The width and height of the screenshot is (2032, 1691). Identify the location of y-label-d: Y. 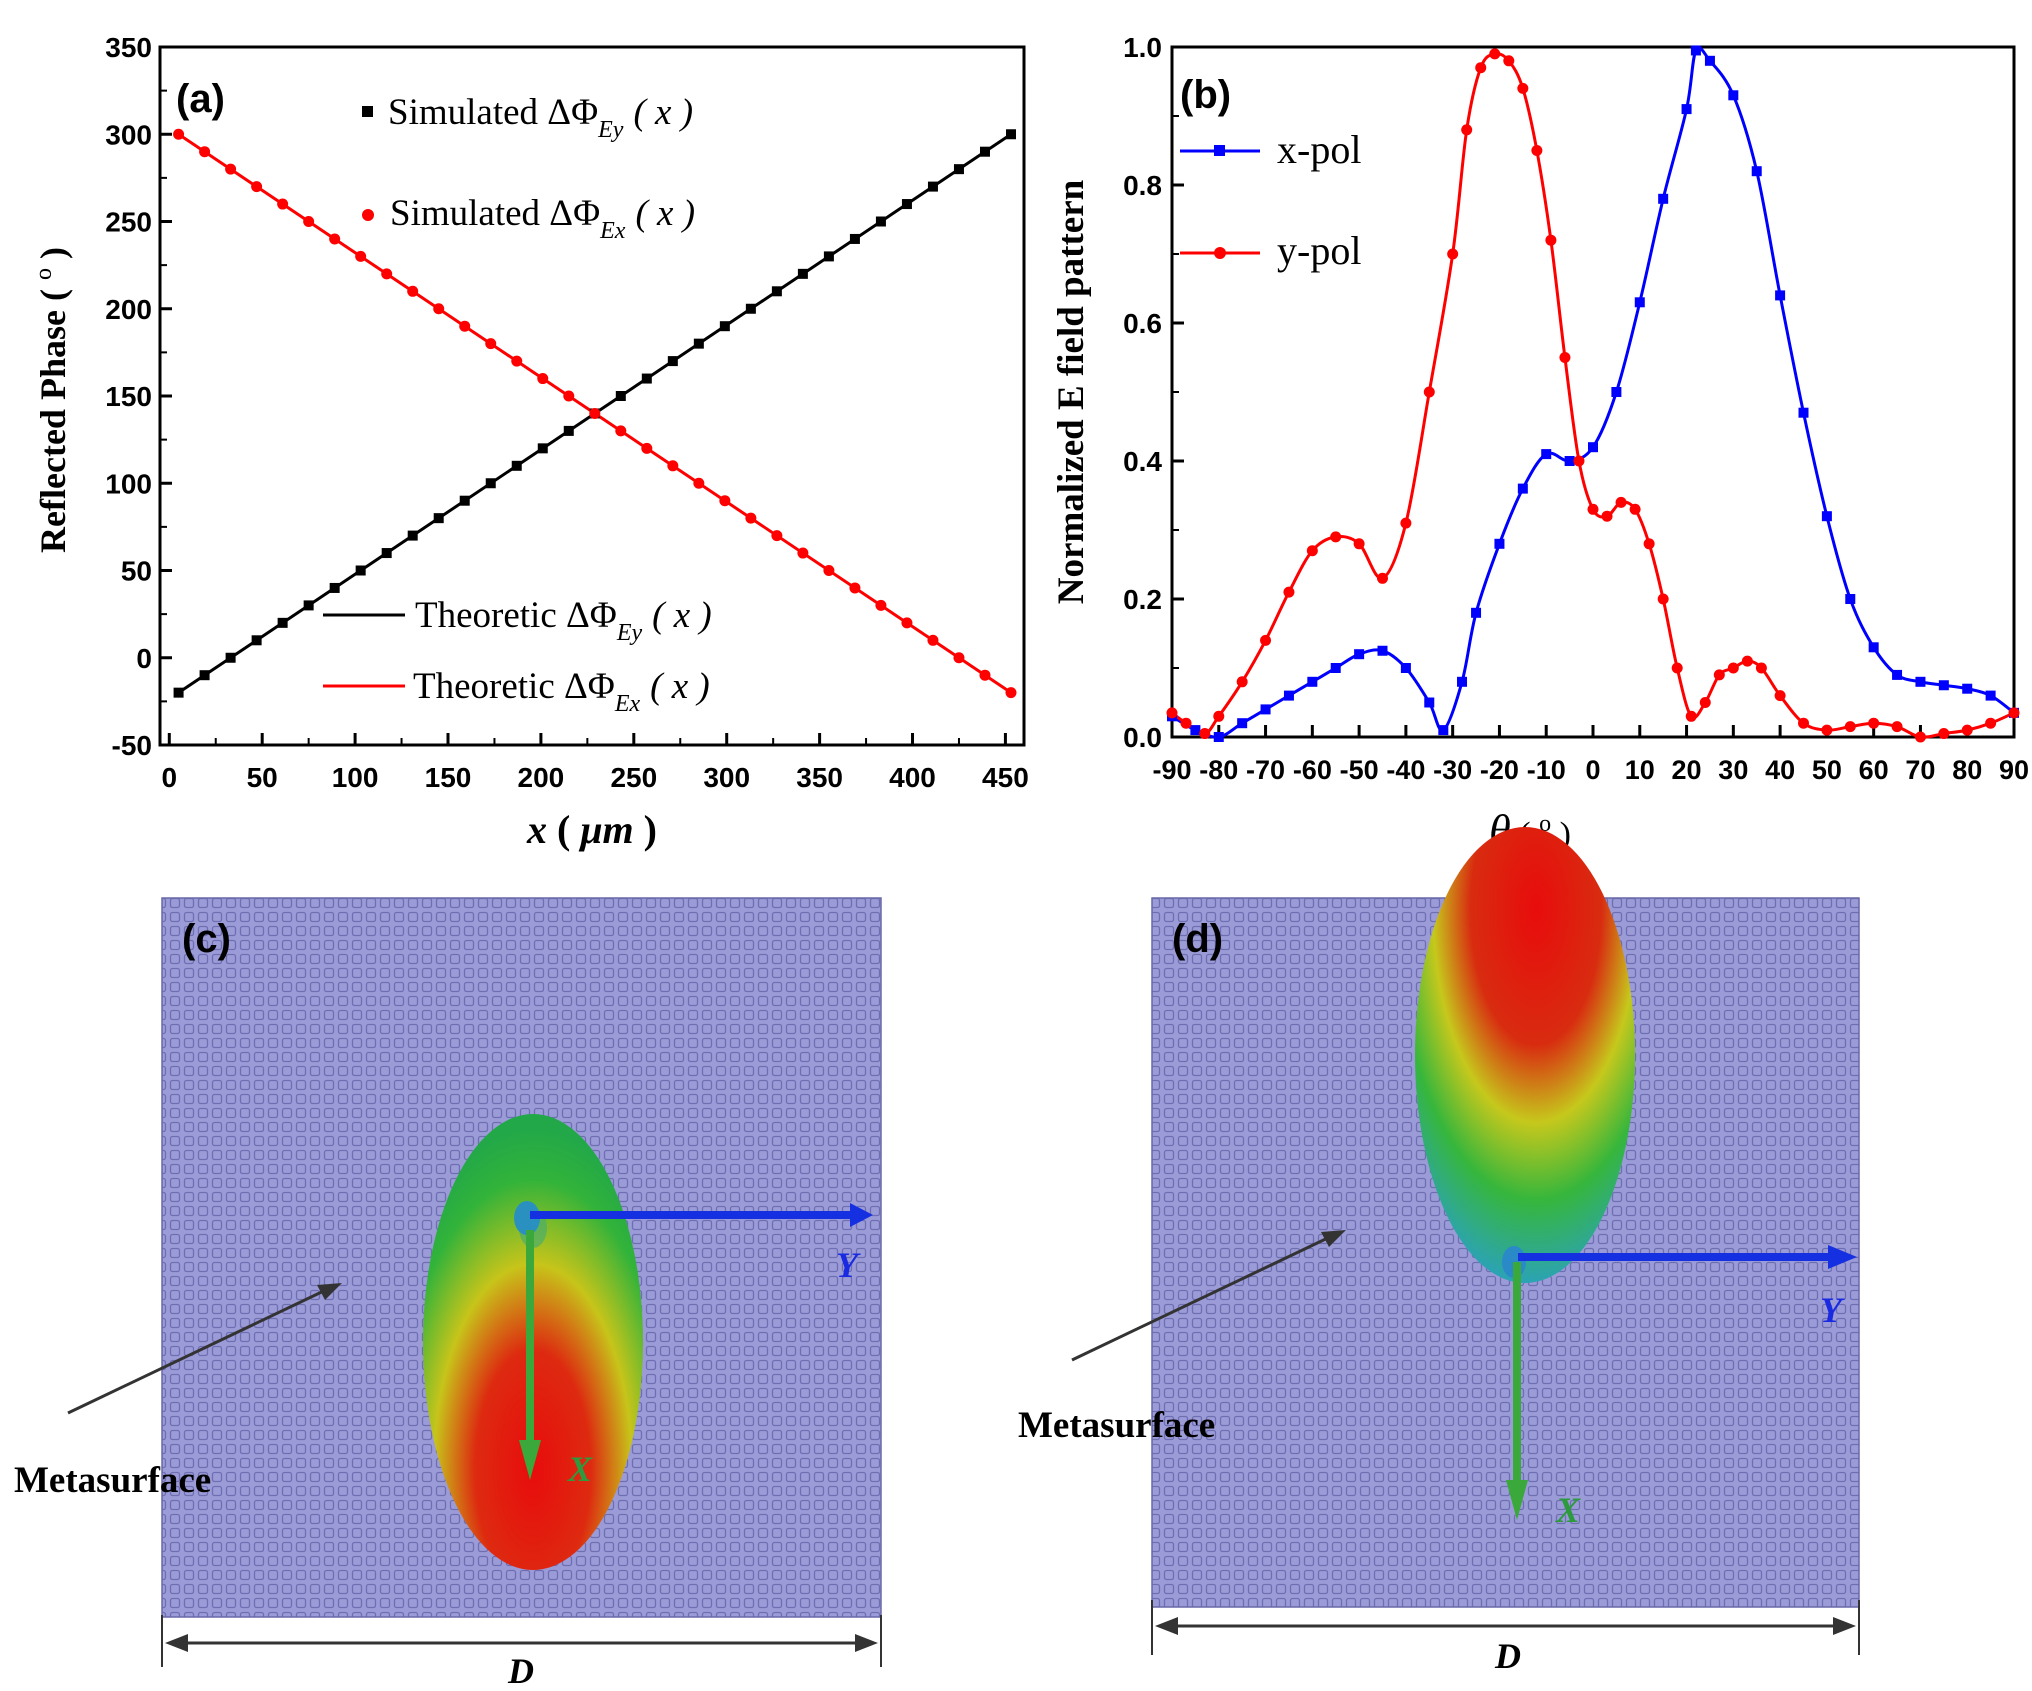
(1832, 1310).